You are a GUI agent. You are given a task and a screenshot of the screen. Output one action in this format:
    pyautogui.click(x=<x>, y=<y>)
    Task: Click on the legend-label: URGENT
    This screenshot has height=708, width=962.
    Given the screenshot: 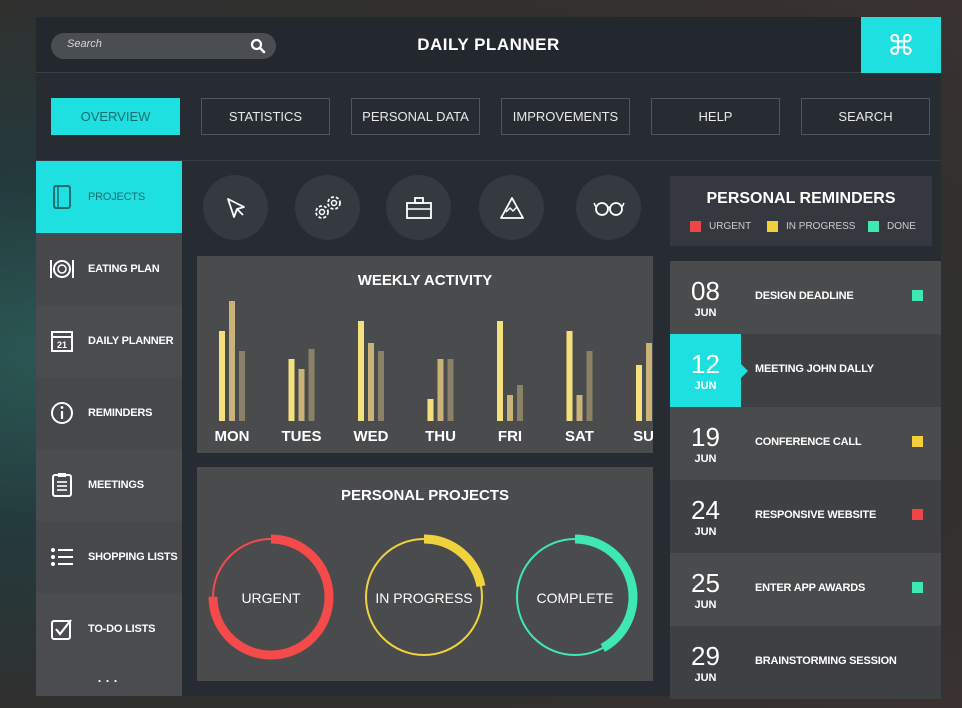 What is the action you would take?
    pyautogui.click(x=730, y=226)
    